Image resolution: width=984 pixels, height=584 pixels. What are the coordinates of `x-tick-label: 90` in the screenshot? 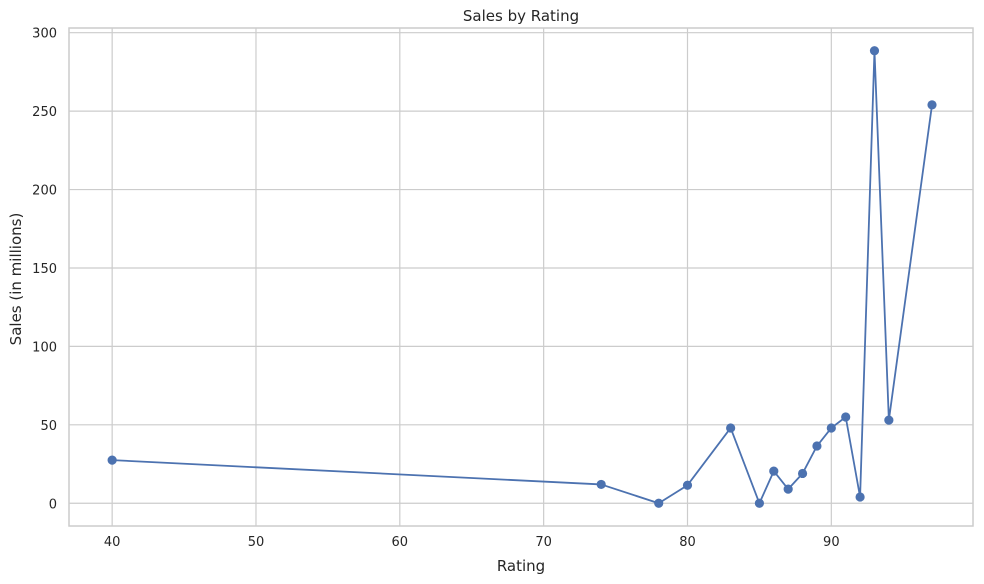 It's located at (831, 542).